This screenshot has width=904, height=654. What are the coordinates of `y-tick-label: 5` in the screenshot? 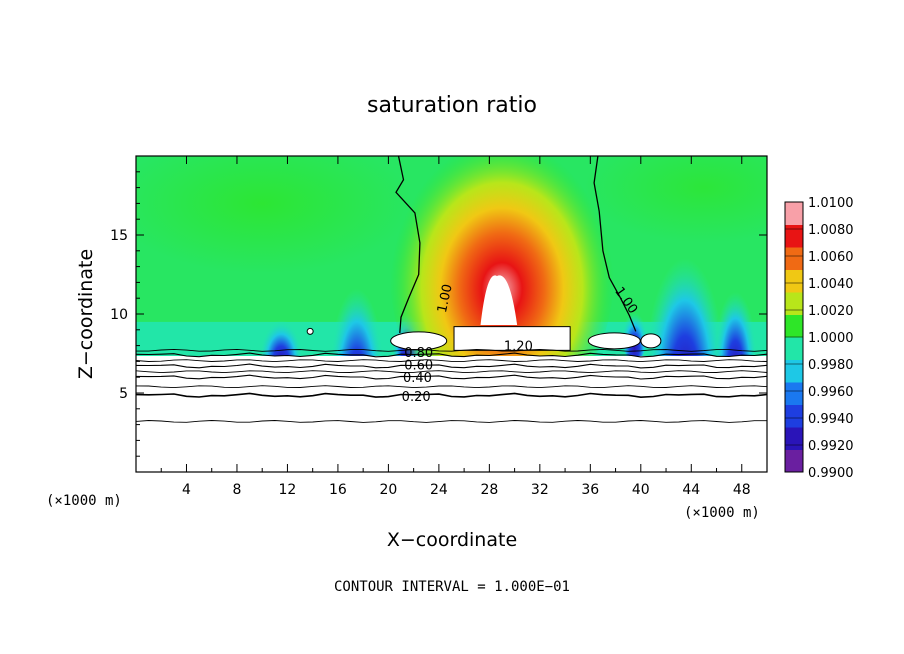 It's located at (123, 394).